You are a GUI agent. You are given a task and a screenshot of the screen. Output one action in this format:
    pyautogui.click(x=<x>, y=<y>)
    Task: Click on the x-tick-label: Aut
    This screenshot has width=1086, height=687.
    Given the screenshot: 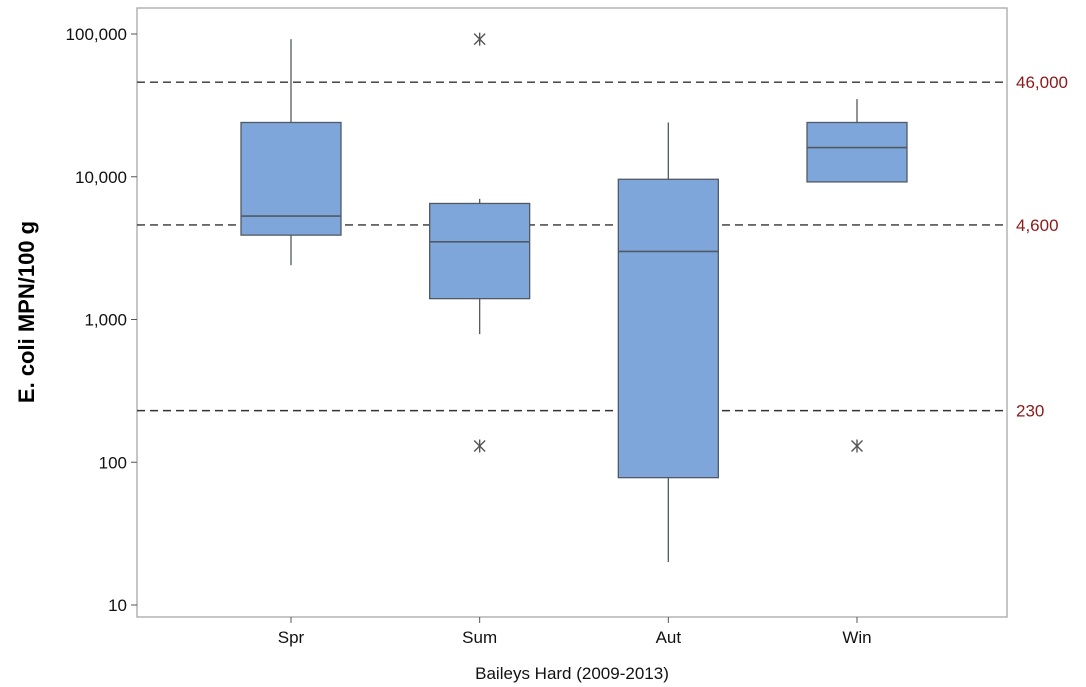 What is the action you would take?
    pyautogui.click(x=669, y=637)
    